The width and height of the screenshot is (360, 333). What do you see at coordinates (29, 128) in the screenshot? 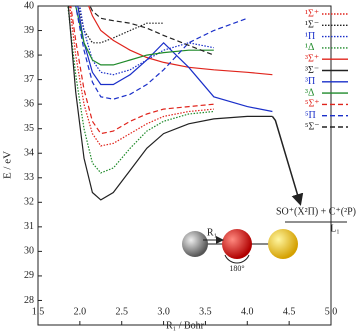
I see `y-tick-label: 35` at bounding box center [29, 128].